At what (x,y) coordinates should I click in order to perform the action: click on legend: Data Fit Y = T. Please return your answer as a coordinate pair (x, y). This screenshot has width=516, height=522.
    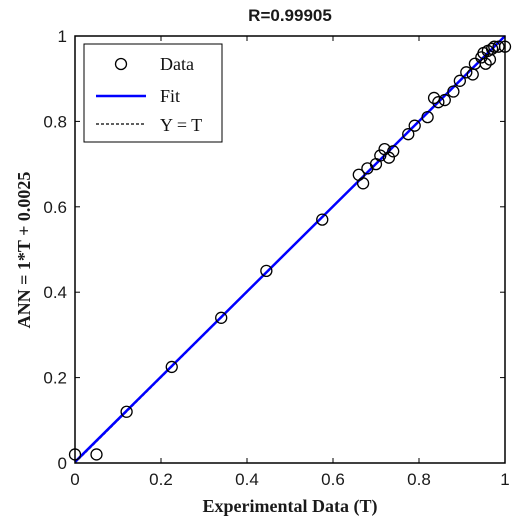
    Looking at the image, I should click on (153, 93).